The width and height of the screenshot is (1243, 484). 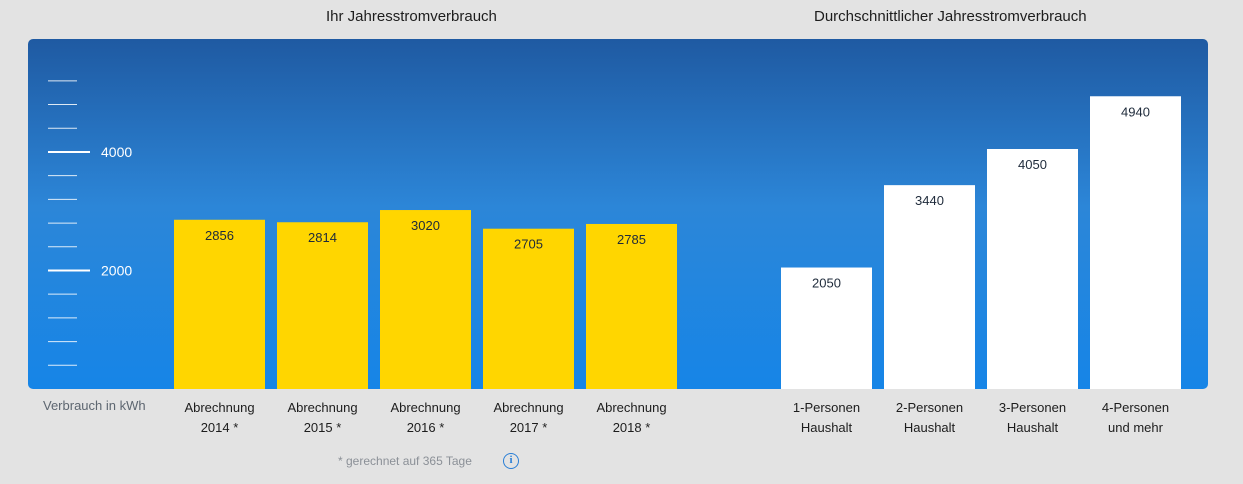 What do you see at coordinates (219, 235) in the screenshot?
I see `own-bar-value-label: 2856` at bounding box center [219, 235].